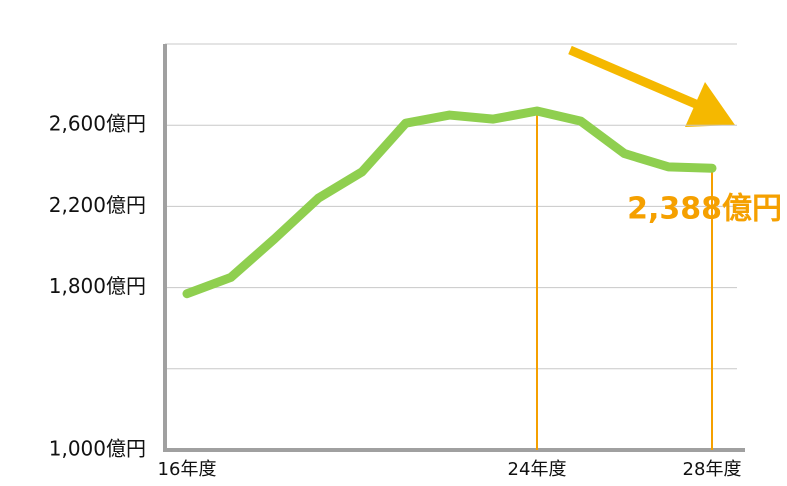 The height and width of the screenshot is (486, 787). Describe the element at coordinates (537, 469) in the screenshot. I see `x-tick-label: 24年度` at that location.